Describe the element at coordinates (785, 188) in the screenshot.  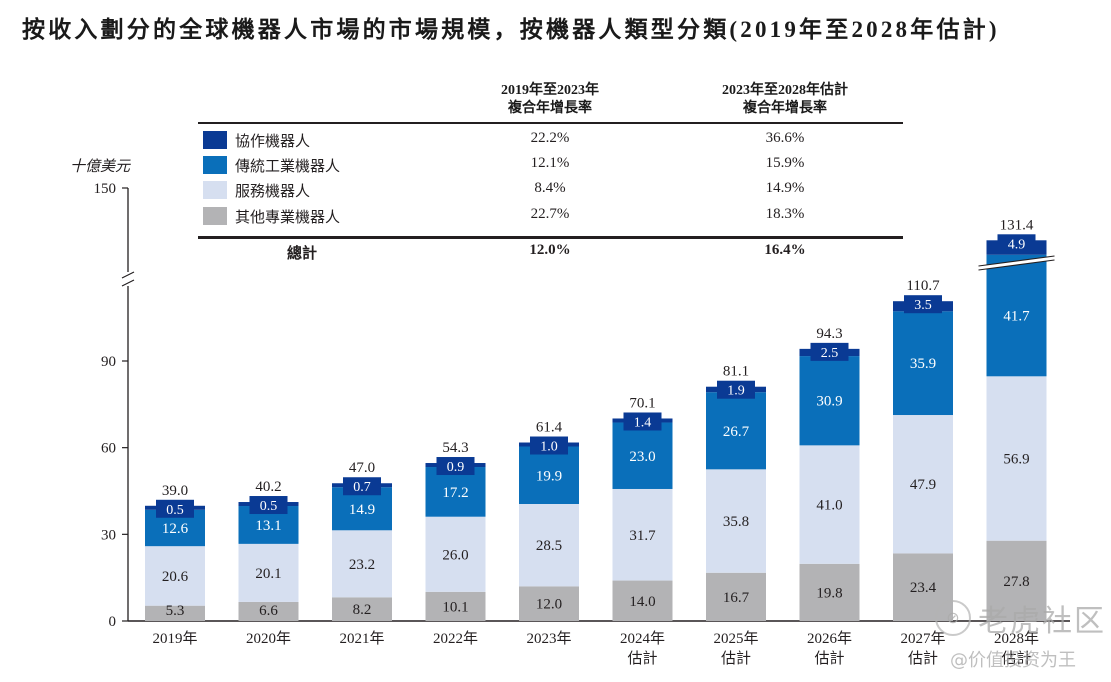
I see `cagr-service-2023-2028: 14.9%` at that location.